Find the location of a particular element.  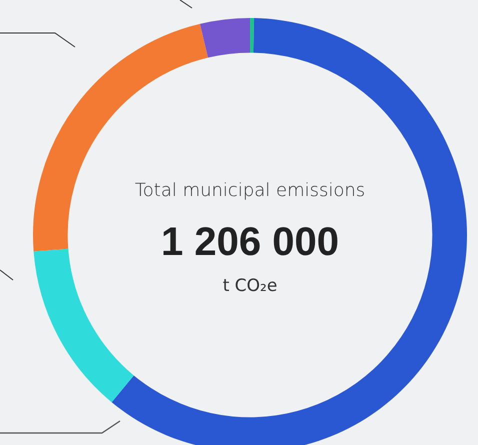

text: t CO₂e is located at coordinates (250, 286).